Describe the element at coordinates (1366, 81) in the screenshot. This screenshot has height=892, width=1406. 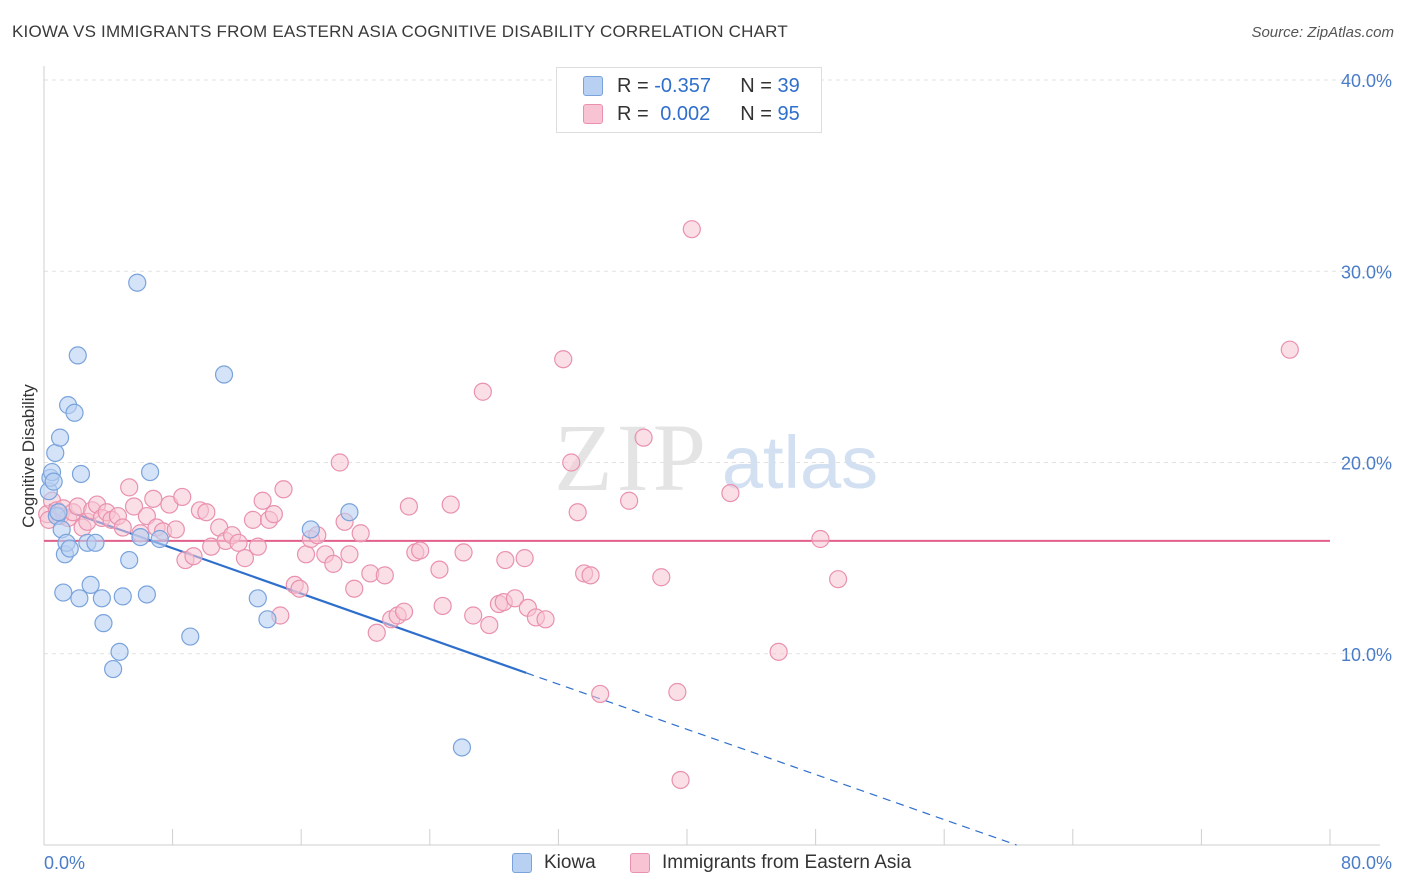
I see `y-tick-label: 40.0%` at that location.